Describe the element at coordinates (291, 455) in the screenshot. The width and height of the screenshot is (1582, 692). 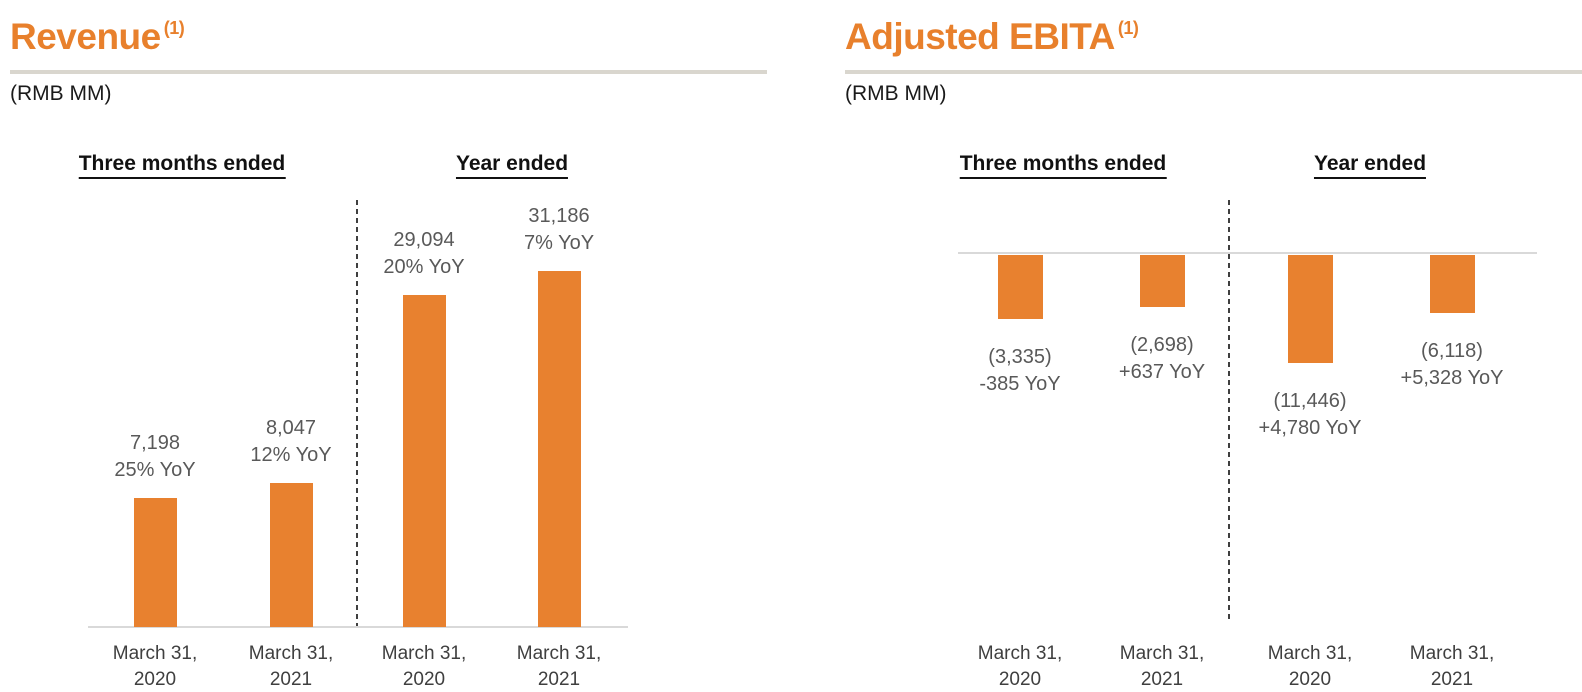
I see `bar-yoy-text: 12% YoY` at that location.